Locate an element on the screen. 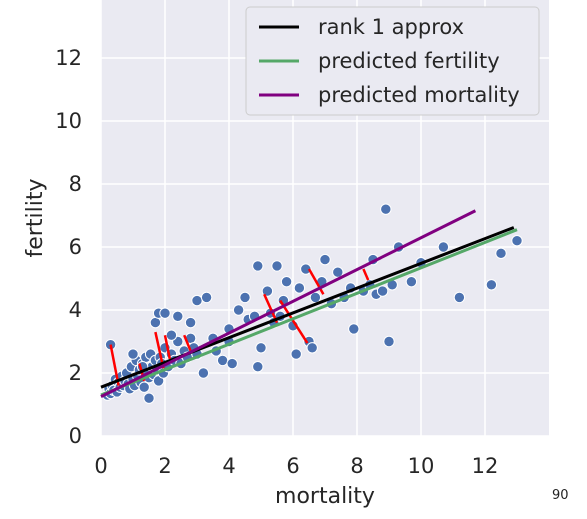  y-tick-label: 0 is located at coordinates (75, 436).